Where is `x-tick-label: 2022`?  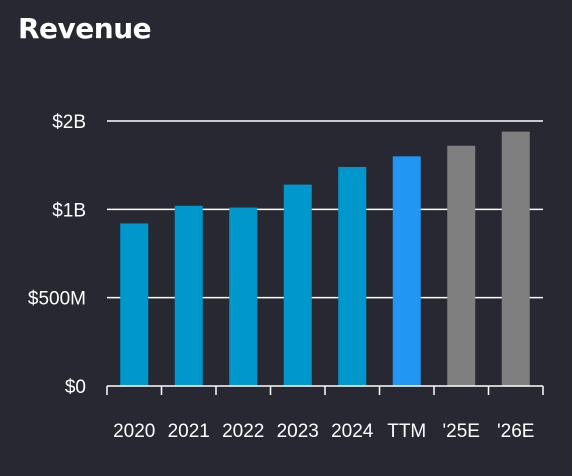
x-tick-label: 2022 is located at coordinates (243, 431).